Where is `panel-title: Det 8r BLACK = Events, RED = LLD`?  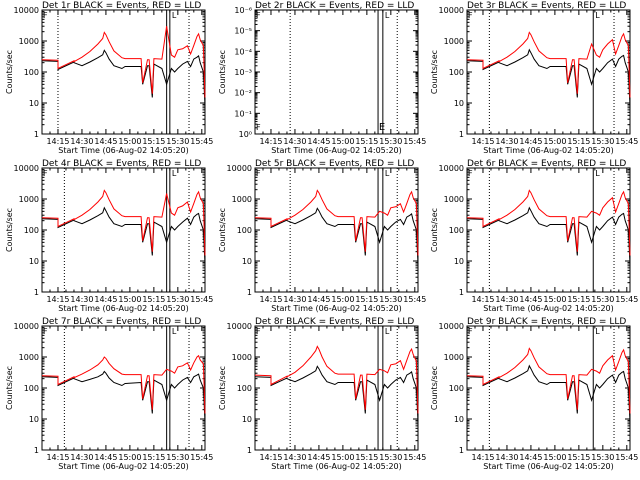 panel-title: Det 8r BLACK = Events, RED = LLD is located at coordinates (334, 322).